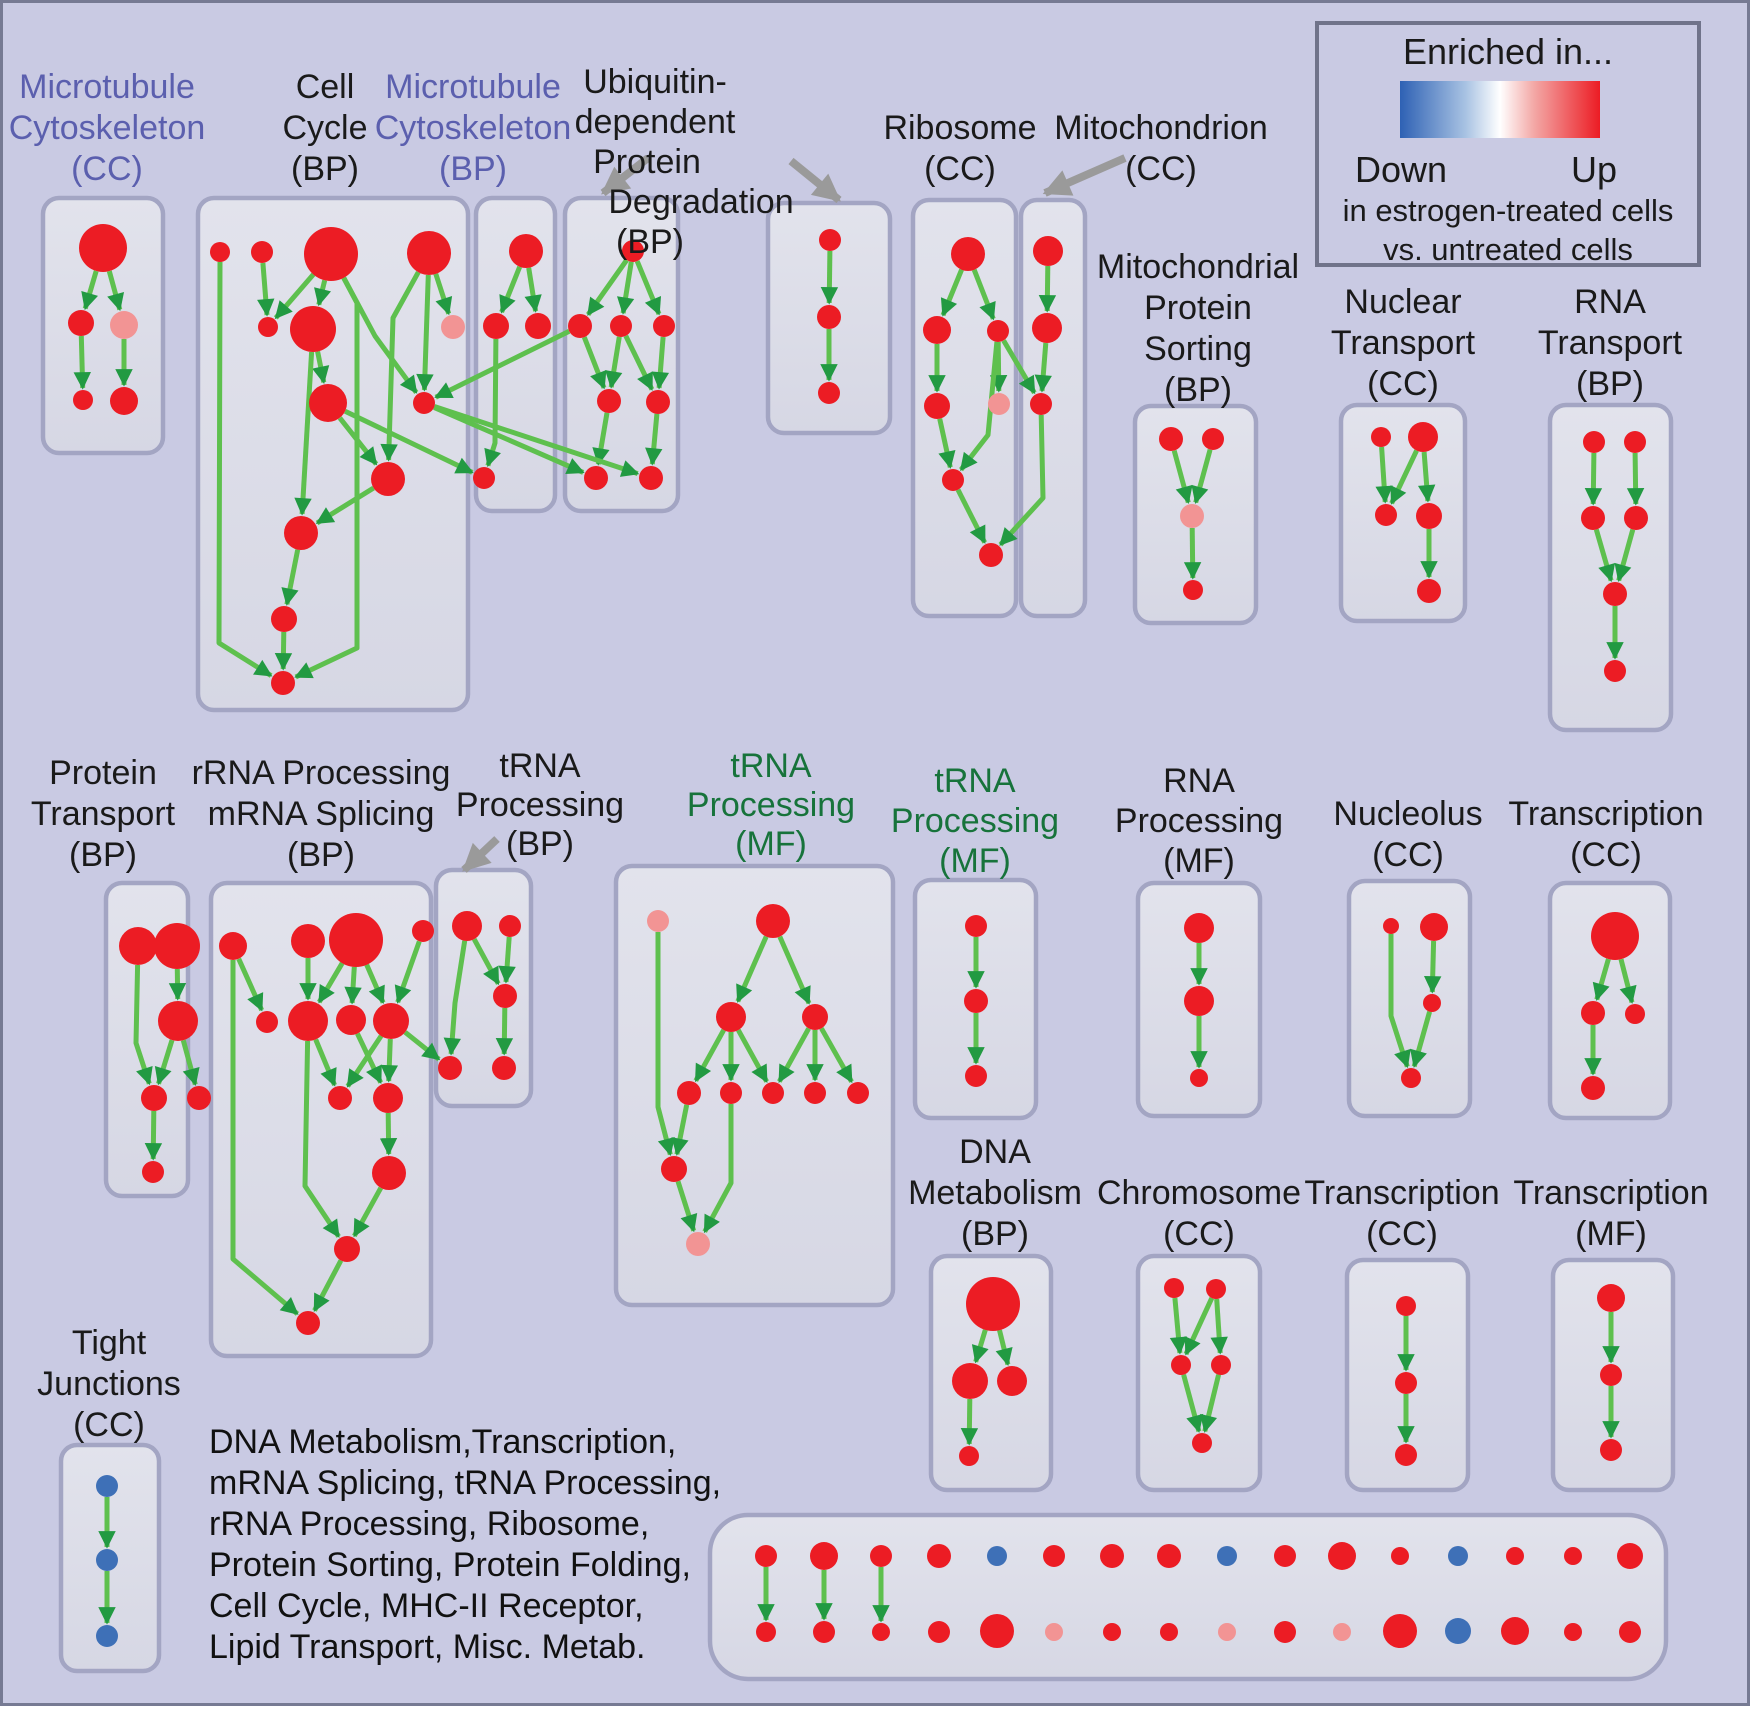  What do you see at coordinates (496, 326) in the screenshot?
I see `node-mt_bp-cl` at bounding box center [496, 326].